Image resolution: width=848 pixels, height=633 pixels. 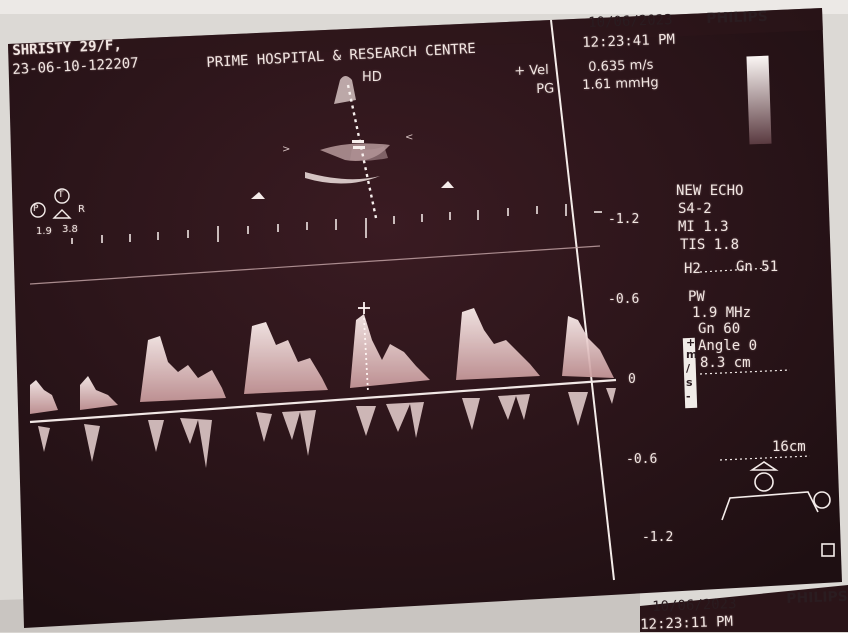 I want to click on thermal-index: TIS 1.8, so click(x=710, y=245).